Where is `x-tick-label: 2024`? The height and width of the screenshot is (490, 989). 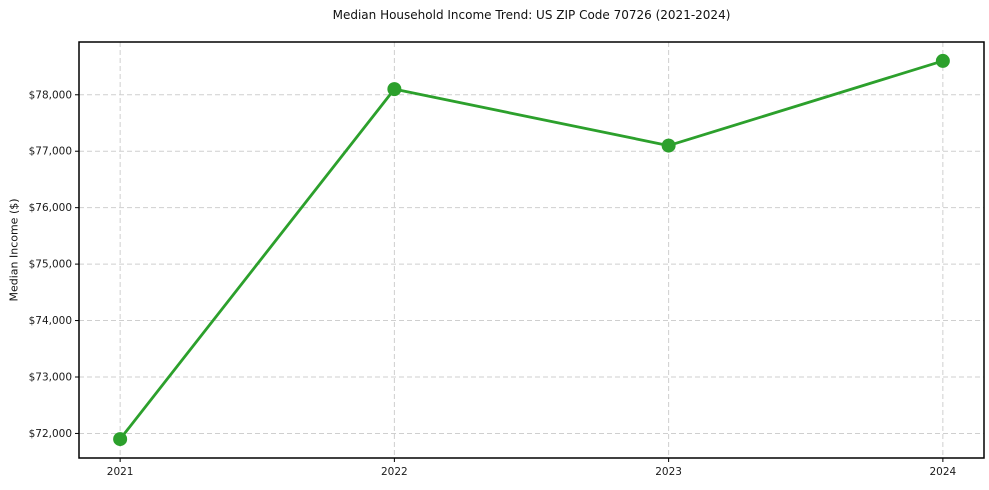
x-tick-label: 2024 is located at coordinates (942, 472).